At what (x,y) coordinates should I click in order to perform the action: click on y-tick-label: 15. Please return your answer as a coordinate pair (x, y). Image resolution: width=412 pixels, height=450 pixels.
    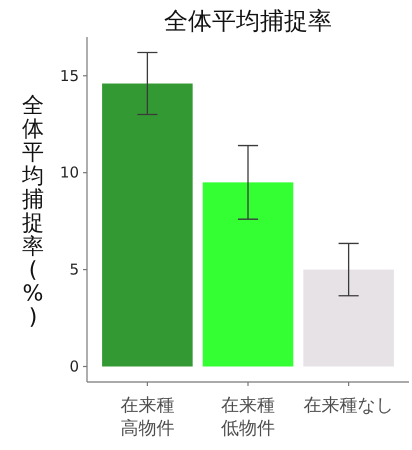
    Looking at the image, I should click on (69, 75).